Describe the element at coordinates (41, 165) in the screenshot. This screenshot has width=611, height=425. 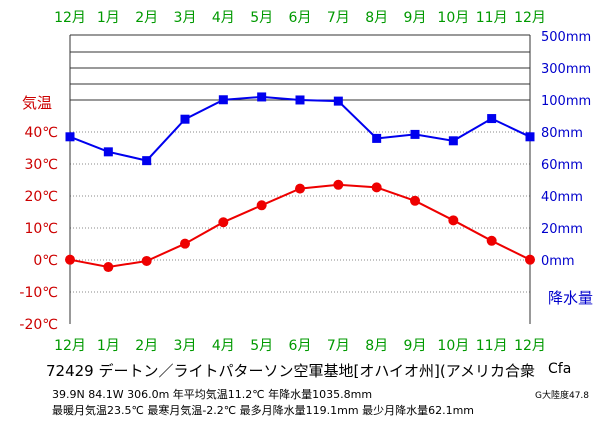
I see `temperature-tick-label: 30℃` at that location.